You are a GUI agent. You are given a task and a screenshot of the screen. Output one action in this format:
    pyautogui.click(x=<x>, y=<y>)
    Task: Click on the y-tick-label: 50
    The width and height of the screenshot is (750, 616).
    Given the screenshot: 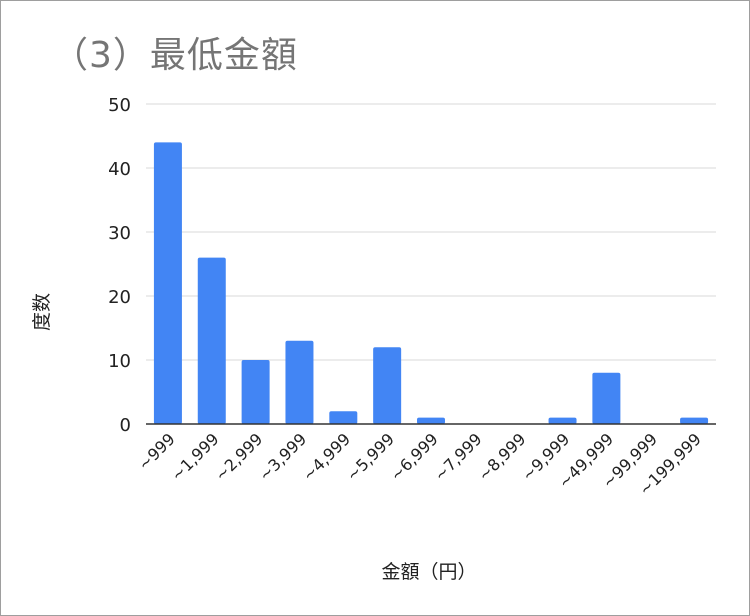 What is the action you would take?
    pyautogui.click(x=119, y=105)
    